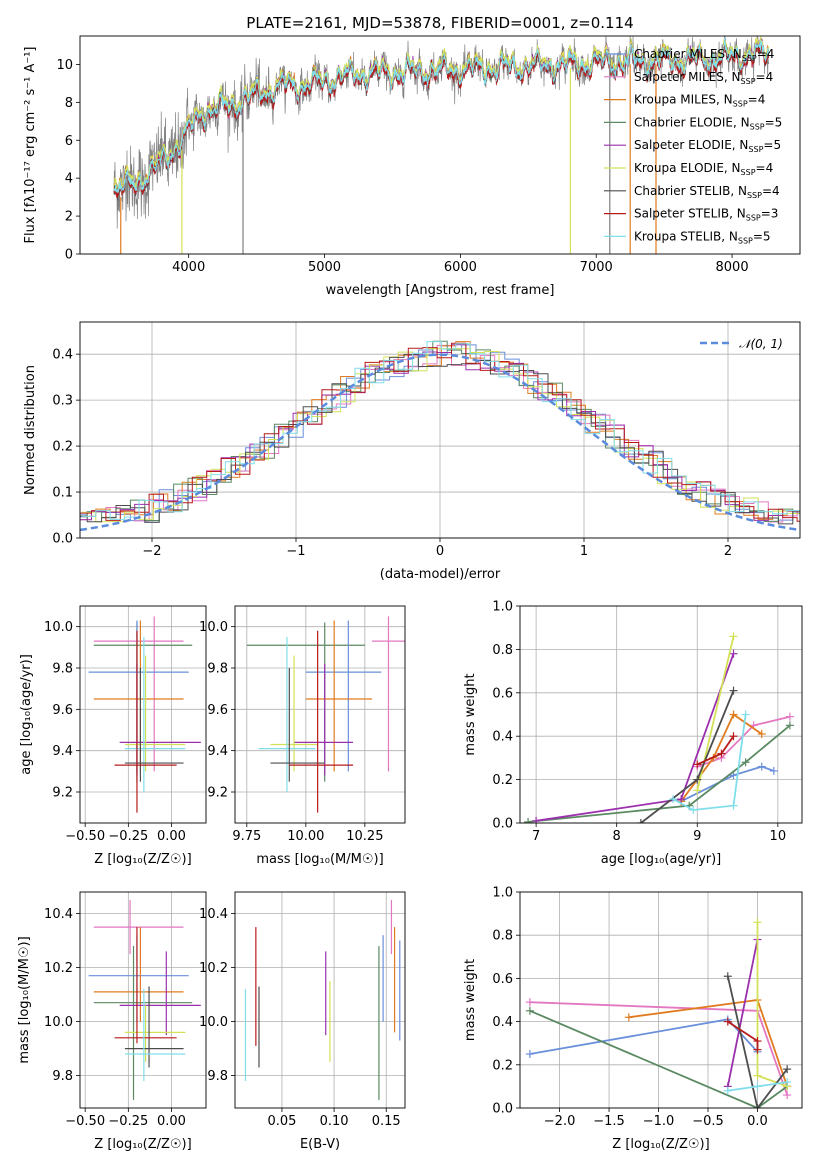 The width and height of the screenshot is (819, 1170). What do you see at coordinates (761, 344) in the screenshot?
I see `legend-label: 𝒩(0, 1)` at bounding box center [761, 344].